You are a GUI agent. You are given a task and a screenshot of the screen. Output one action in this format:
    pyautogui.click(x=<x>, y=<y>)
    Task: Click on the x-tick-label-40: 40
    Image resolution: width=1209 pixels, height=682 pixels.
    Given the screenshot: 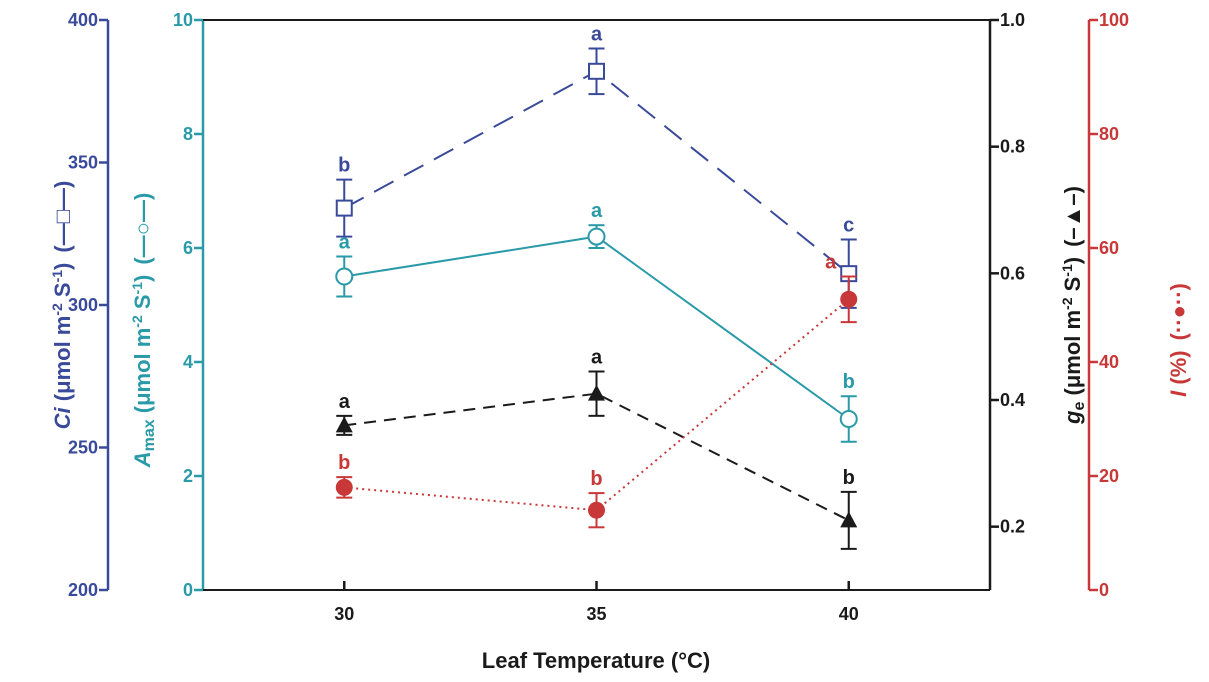 What is the action you would take?
    pyautogui.click(x=849, y=614)
    